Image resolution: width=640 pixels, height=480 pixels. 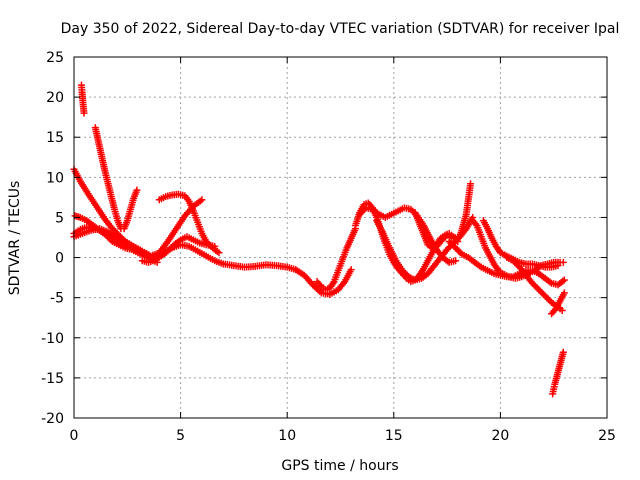 What do you see at coordinates (55, 178) in the screenshot?
I see `y-tick-label: 10` at bounding box center [55, 178].